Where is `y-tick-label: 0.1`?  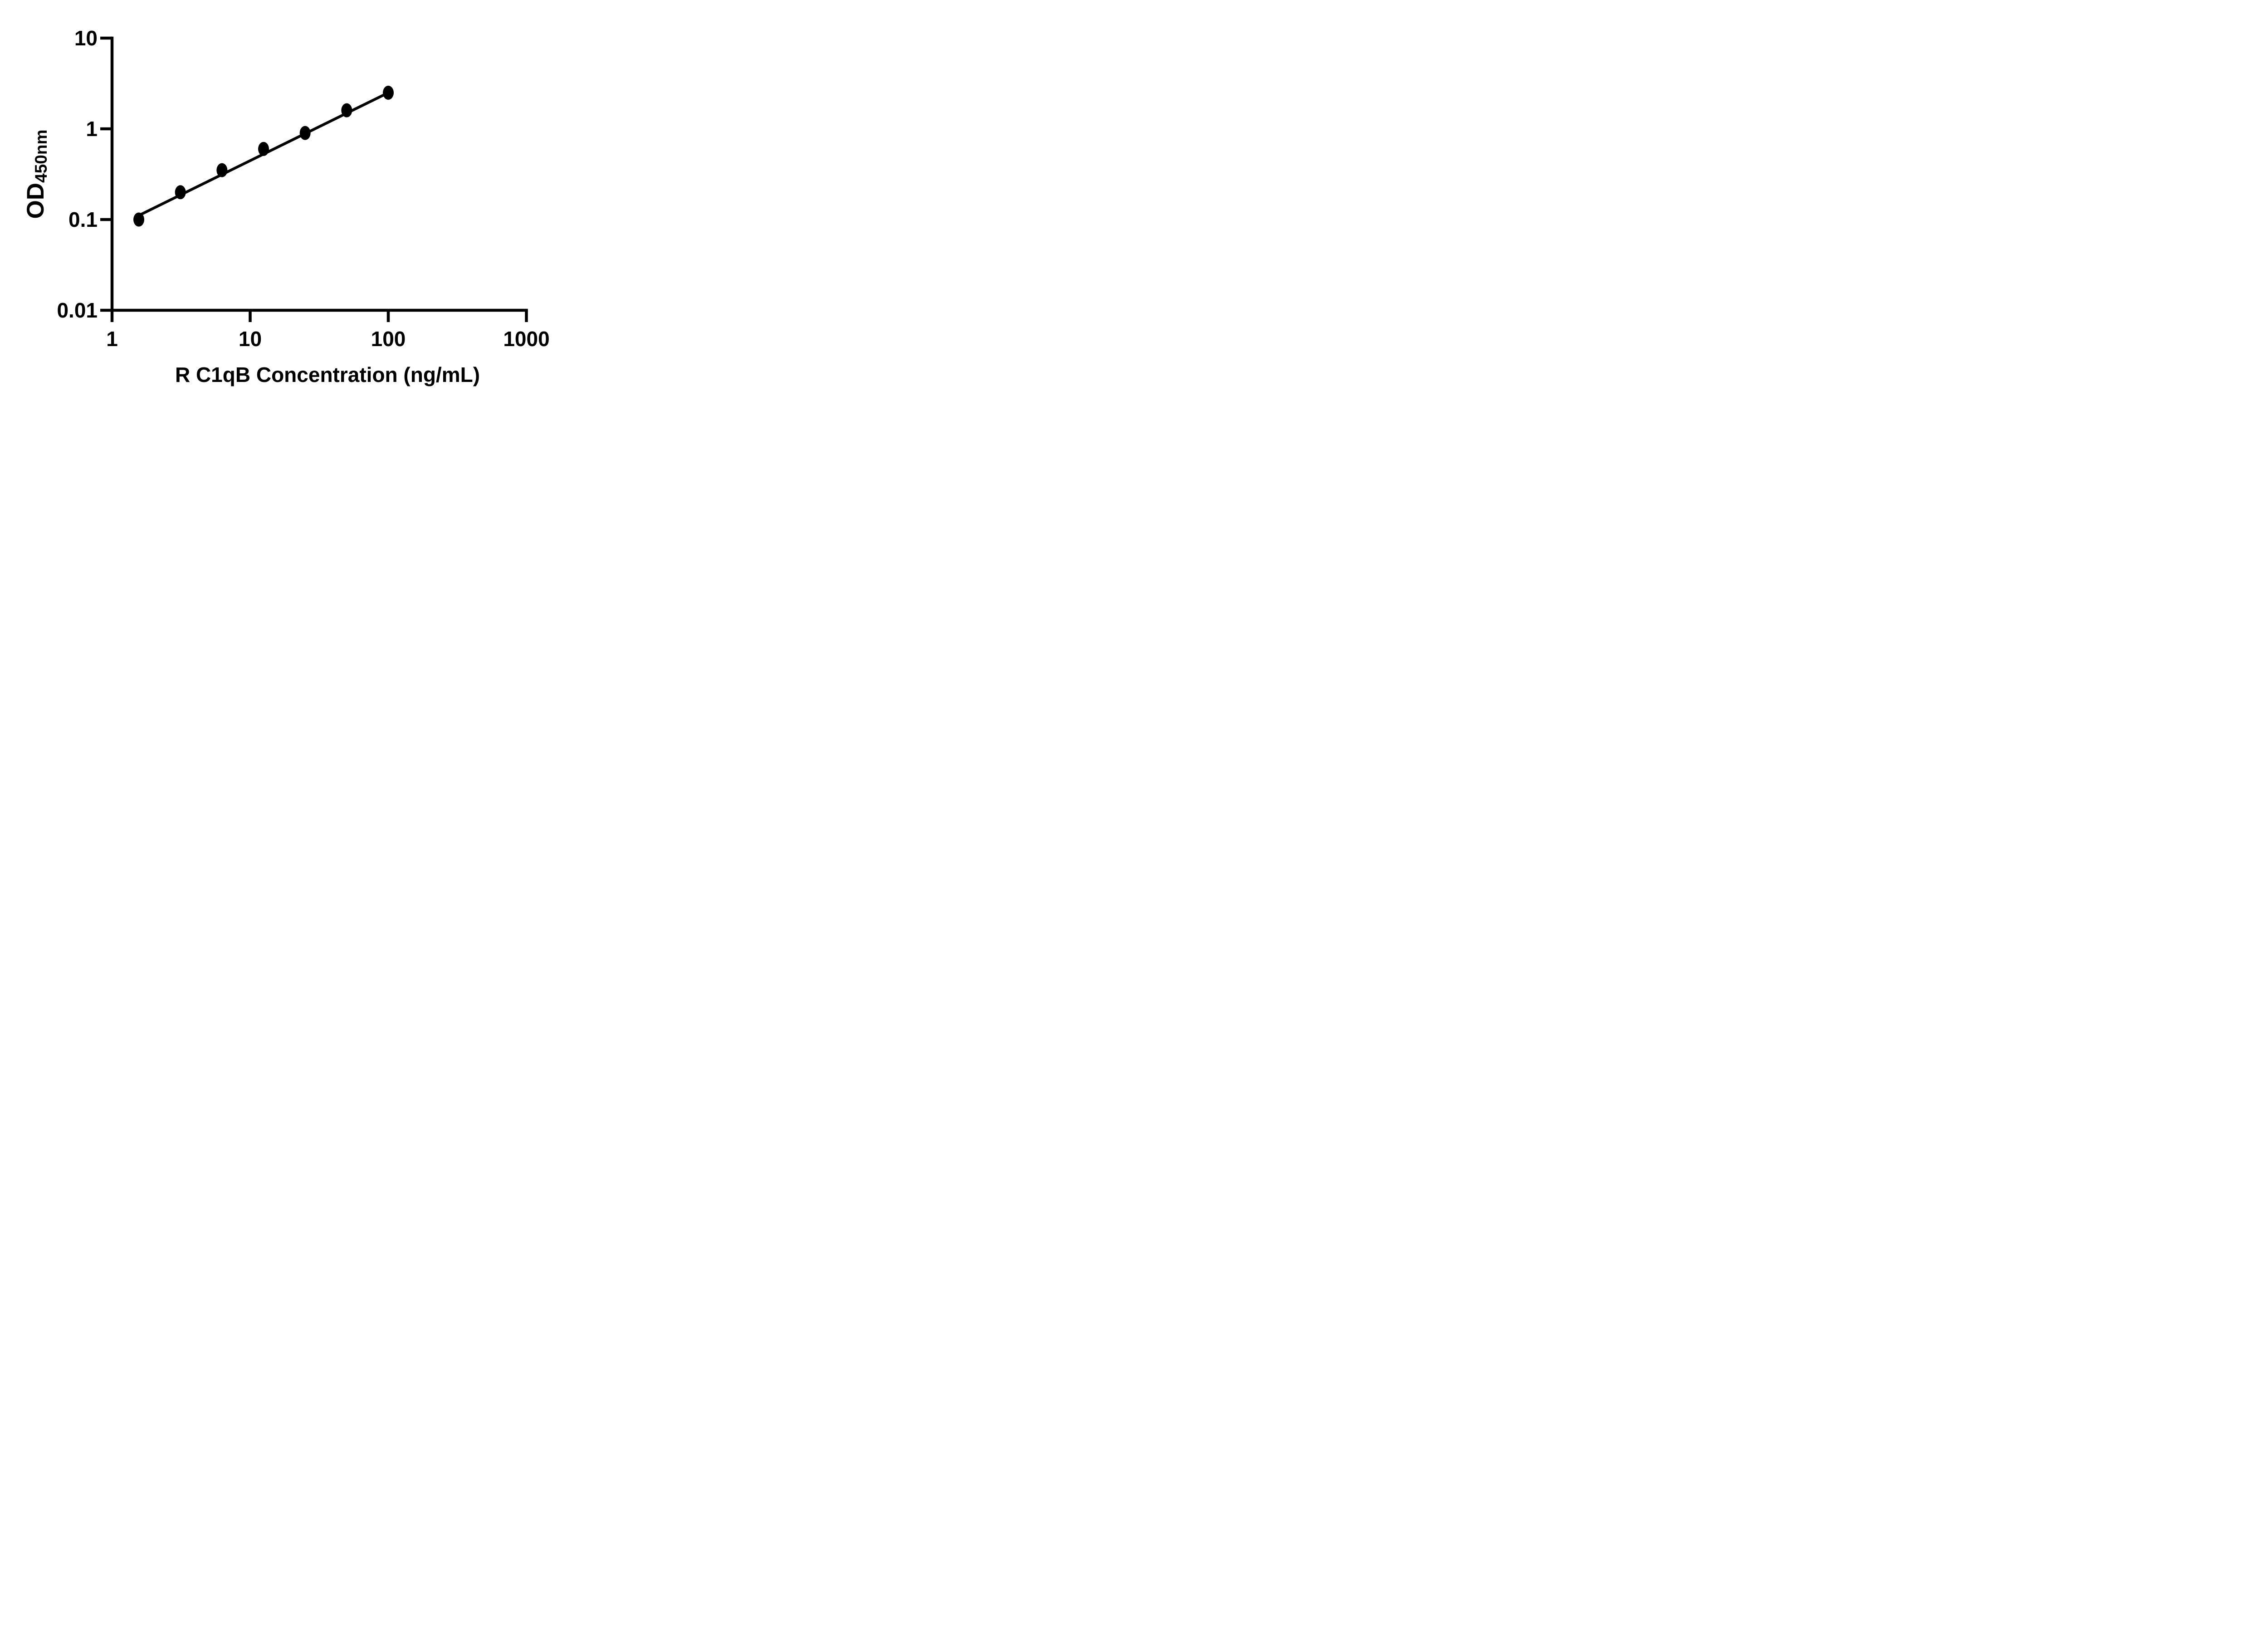 y-tick-label: 0.1 is located at coordinates (83, 219).